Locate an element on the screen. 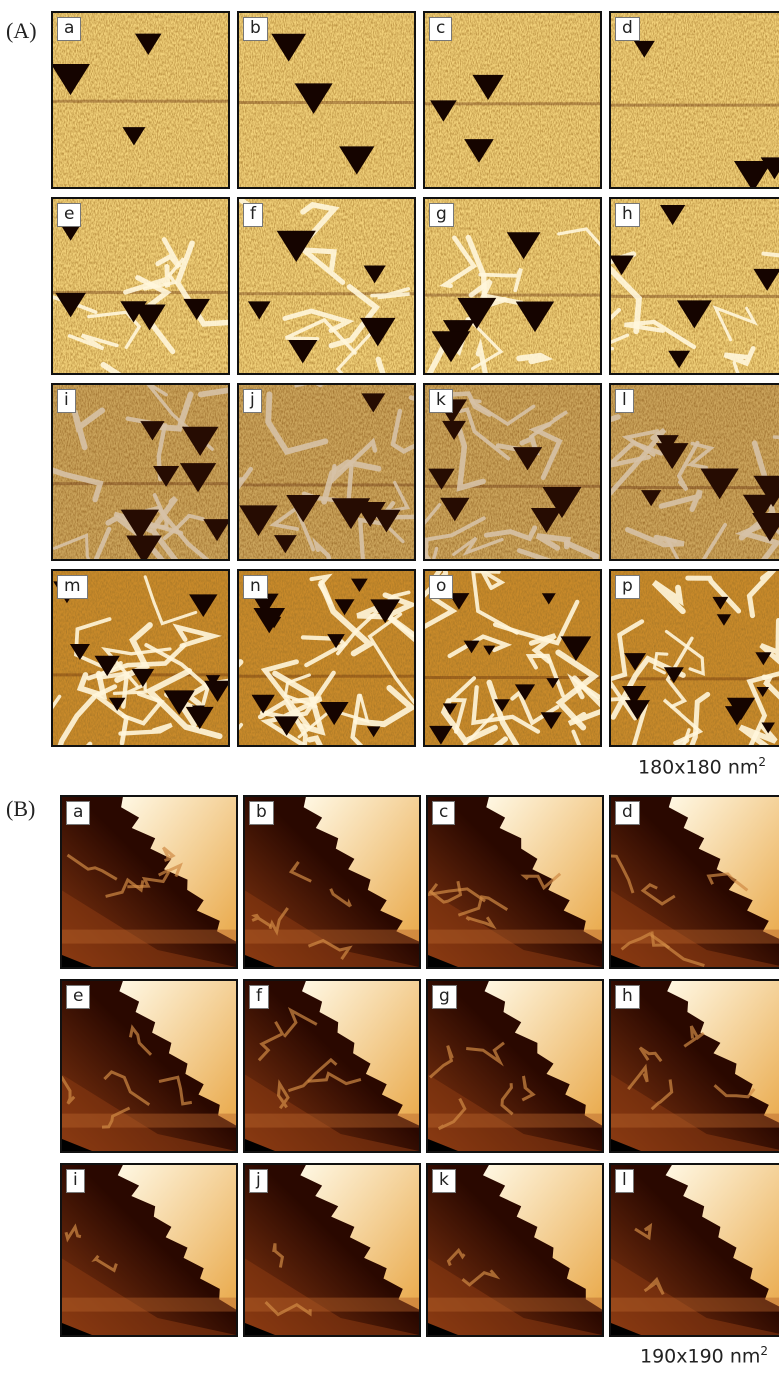 The height and width of the screenshot is (1378, 779). afm-panel-label-d: d is located at coordinates (627, 29).